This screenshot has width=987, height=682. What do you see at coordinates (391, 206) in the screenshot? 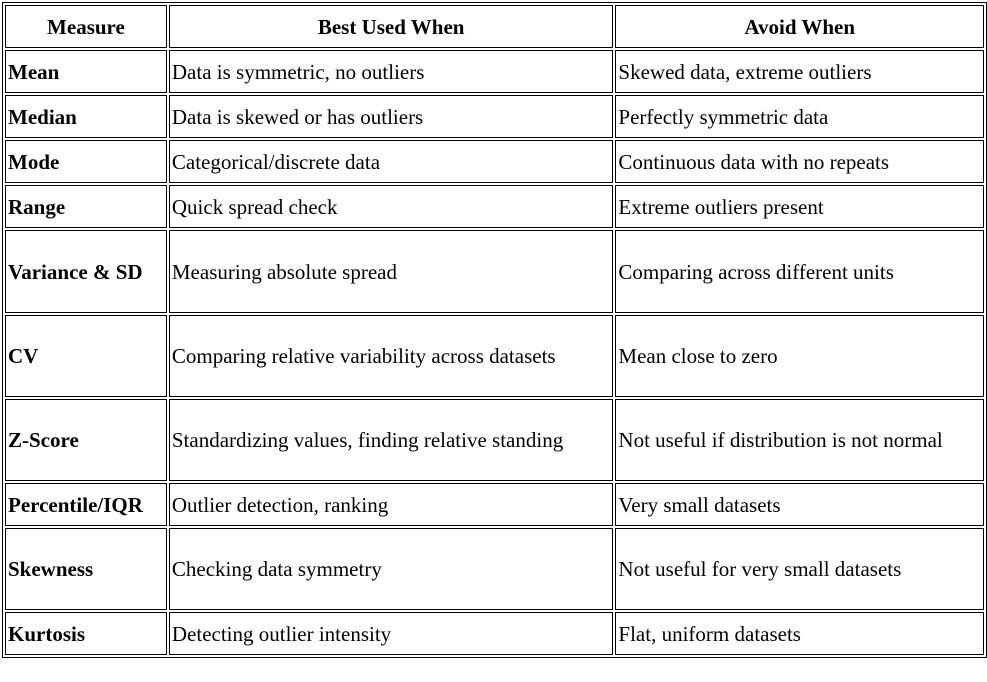
I see `best-used-cell: Quick spread check` at bounding box center [391, 206].